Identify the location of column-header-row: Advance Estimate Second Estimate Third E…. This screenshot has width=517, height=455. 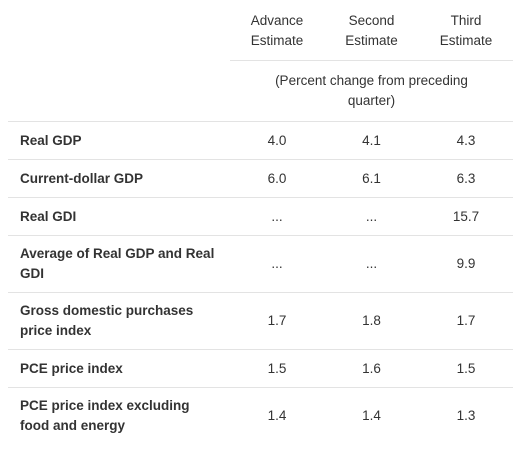
(260, 30).